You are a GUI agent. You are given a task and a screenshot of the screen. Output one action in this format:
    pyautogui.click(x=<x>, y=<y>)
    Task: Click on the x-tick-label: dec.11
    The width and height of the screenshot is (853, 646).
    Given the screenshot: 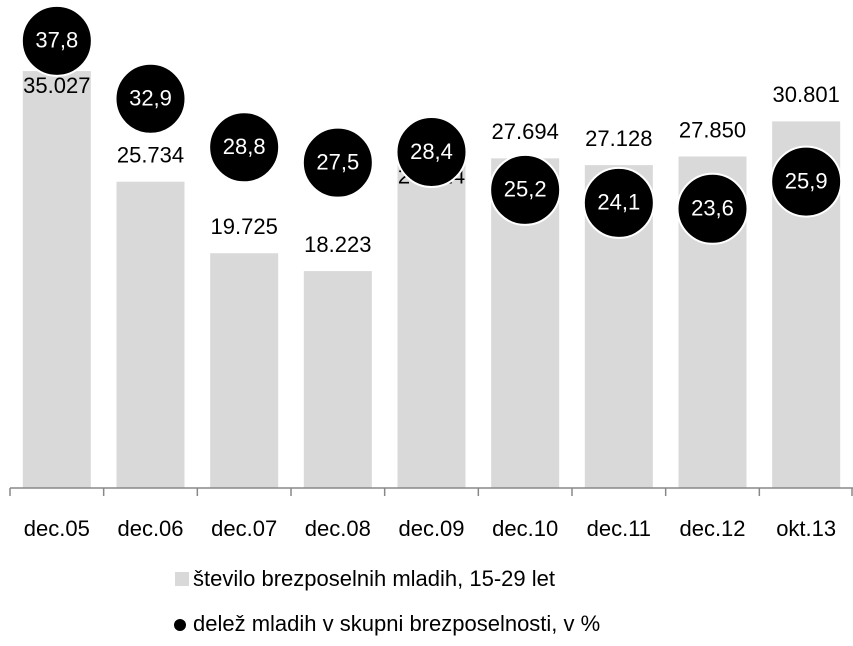 What is the action you would take?
    pyautogui.click(x=619, y=528)
    